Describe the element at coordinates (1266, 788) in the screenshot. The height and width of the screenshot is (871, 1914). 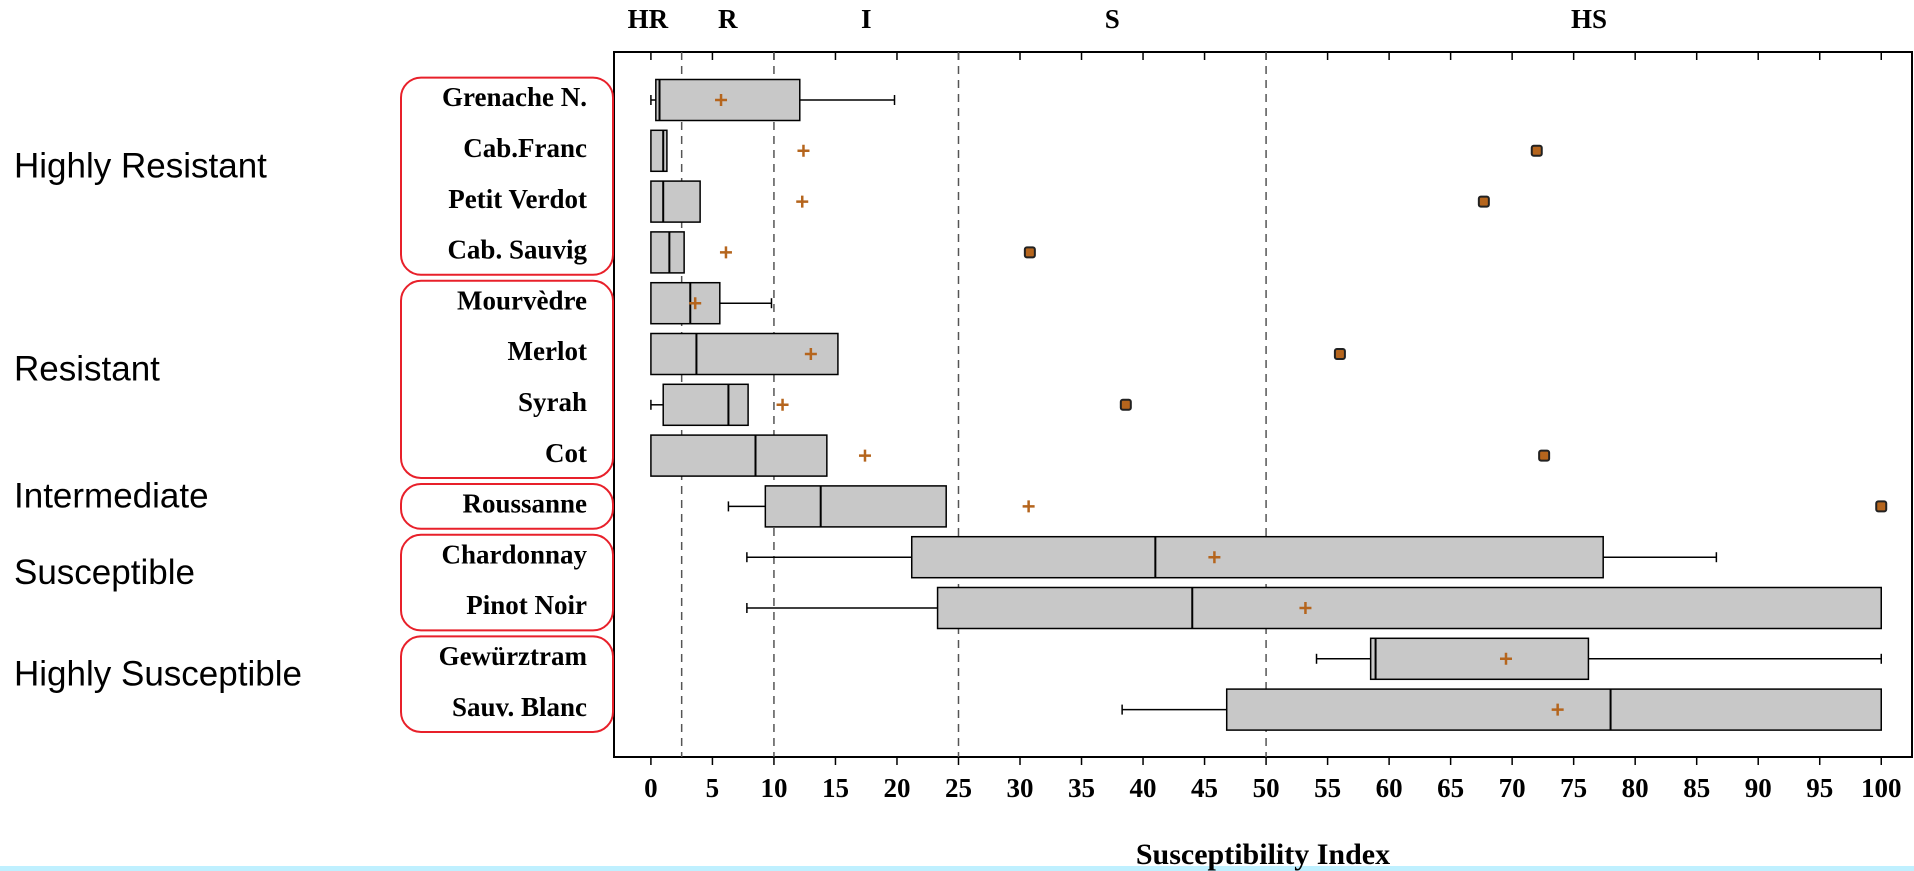
I see `x-tick-label: 50` at that location.